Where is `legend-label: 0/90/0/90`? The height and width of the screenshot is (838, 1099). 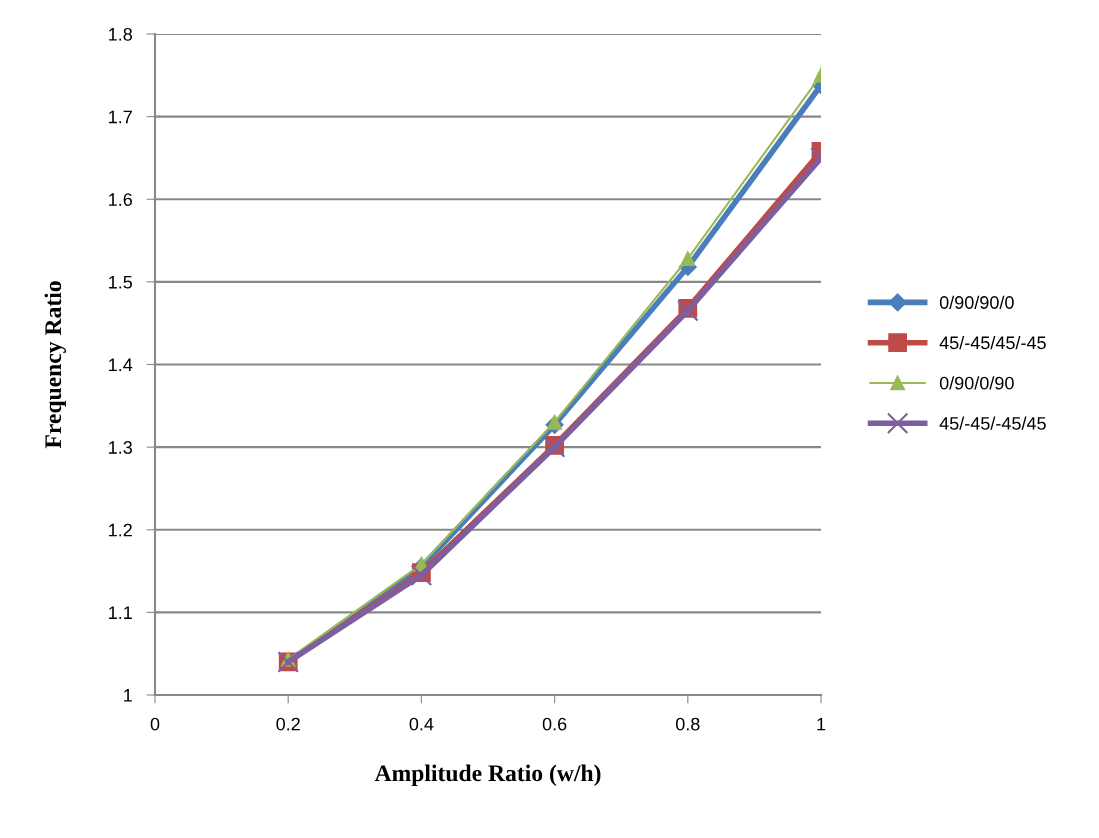
legend-label: 0/90/0/90 is located at coordinates (976, 383).